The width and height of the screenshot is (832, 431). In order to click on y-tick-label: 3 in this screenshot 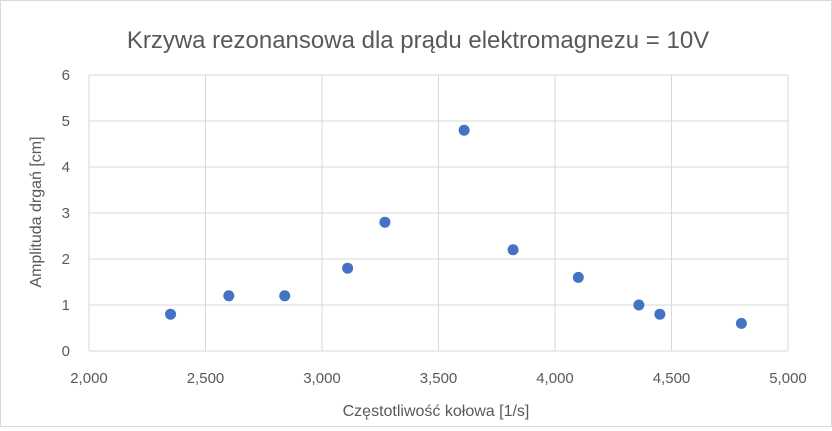, I will do `click(66, 213)`.